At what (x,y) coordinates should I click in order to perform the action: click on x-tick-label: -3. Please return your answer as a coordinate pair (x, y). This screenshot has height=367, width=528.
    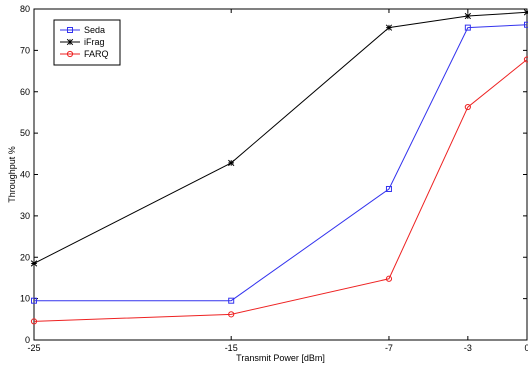
    Looking at the image, I should click on (468, 348).